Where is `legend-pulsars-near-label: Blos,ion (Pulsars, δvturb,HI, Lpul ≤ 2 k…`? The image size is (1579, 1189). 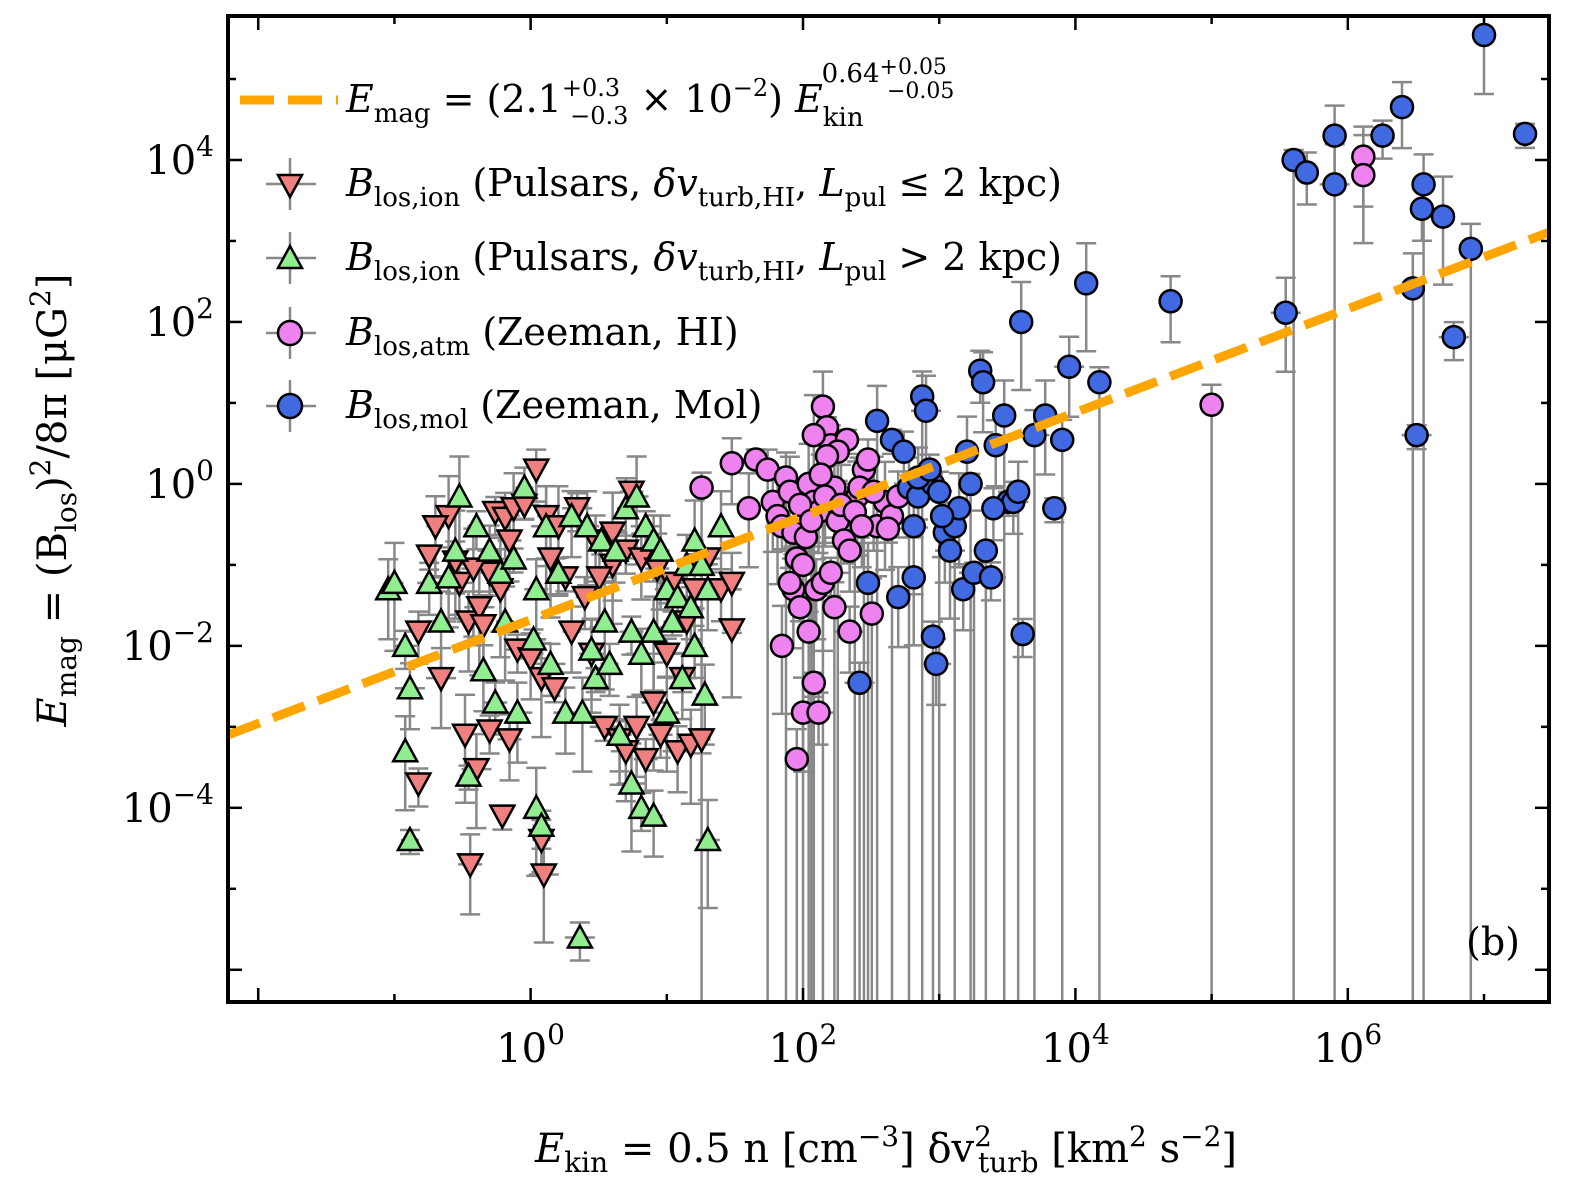
legend-pulsars-near-label: Blos,ion (Pulsars, δvturb,HI, Lpul ≤ 2 k… is located at coordinates (703, 187).